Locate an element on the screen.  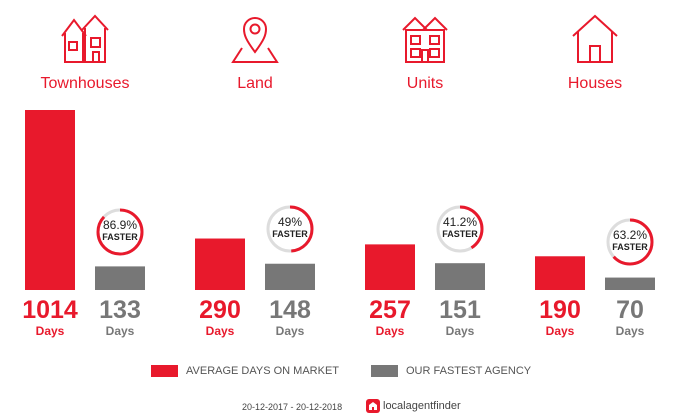
fastest-agency-bar-houses is located at coordinates (630, 283).